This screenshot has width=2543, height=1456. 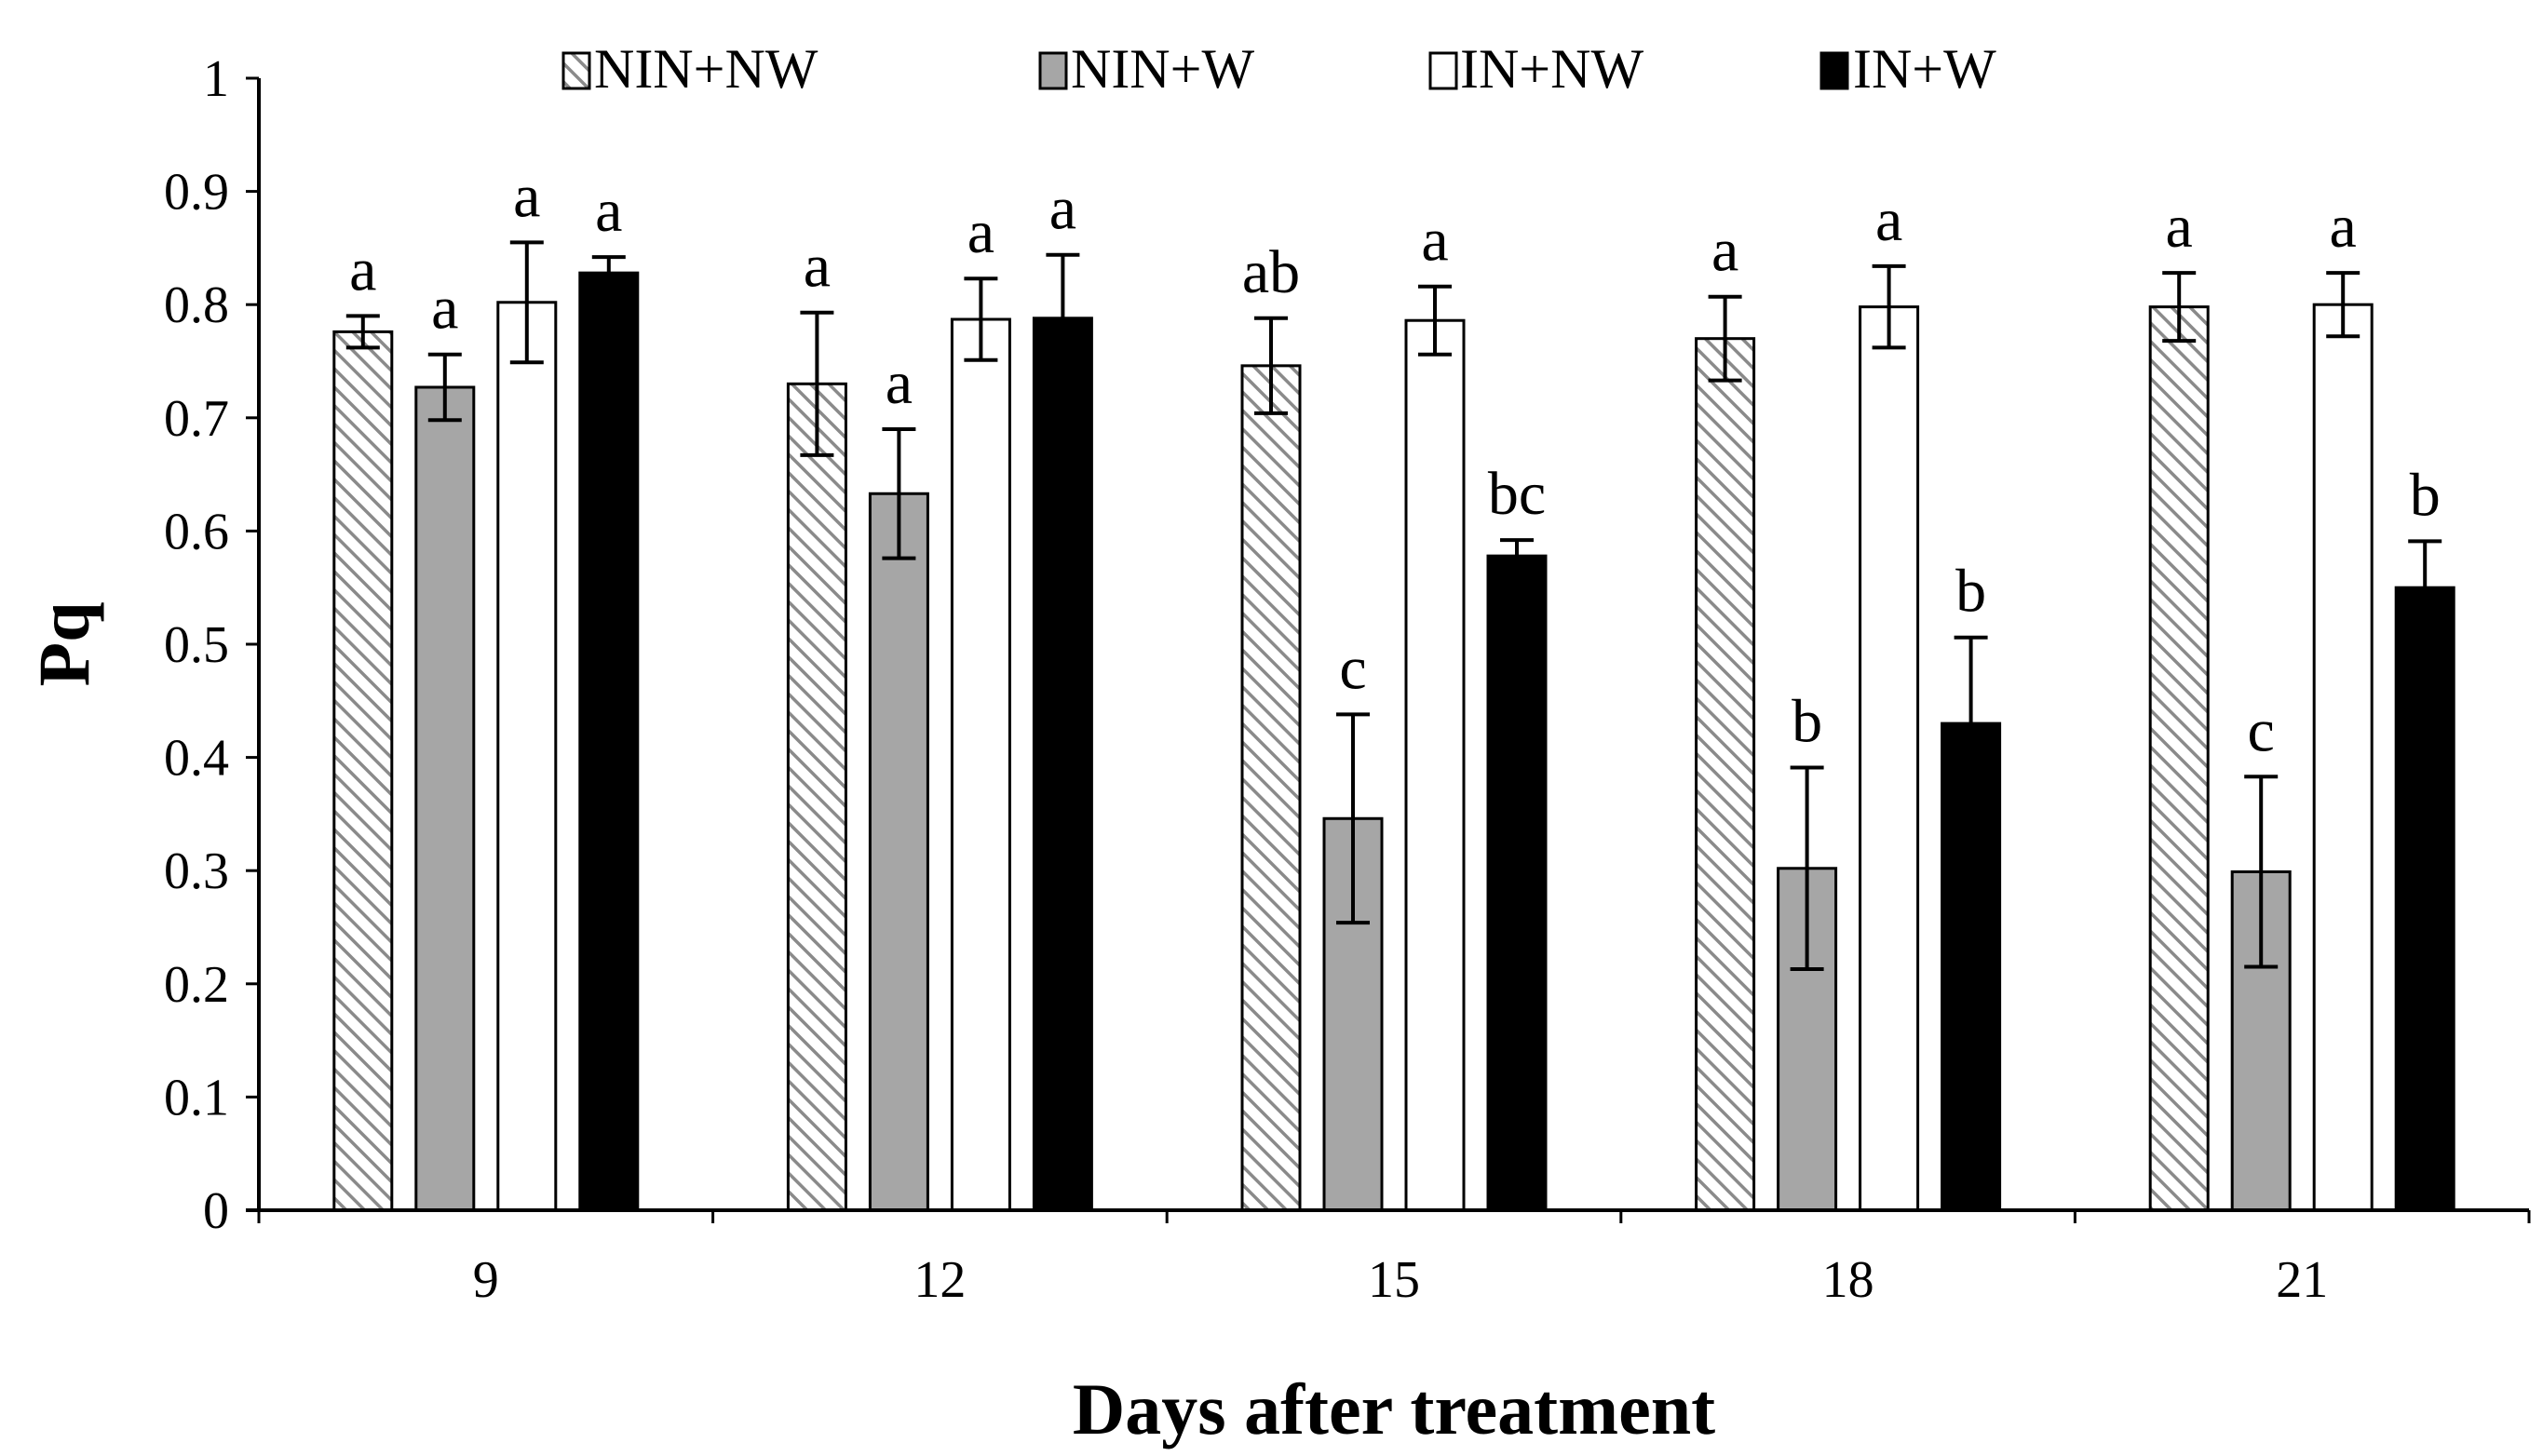 I want to click on y-tick-label-3: 0.3, so click(x=196, y=871).